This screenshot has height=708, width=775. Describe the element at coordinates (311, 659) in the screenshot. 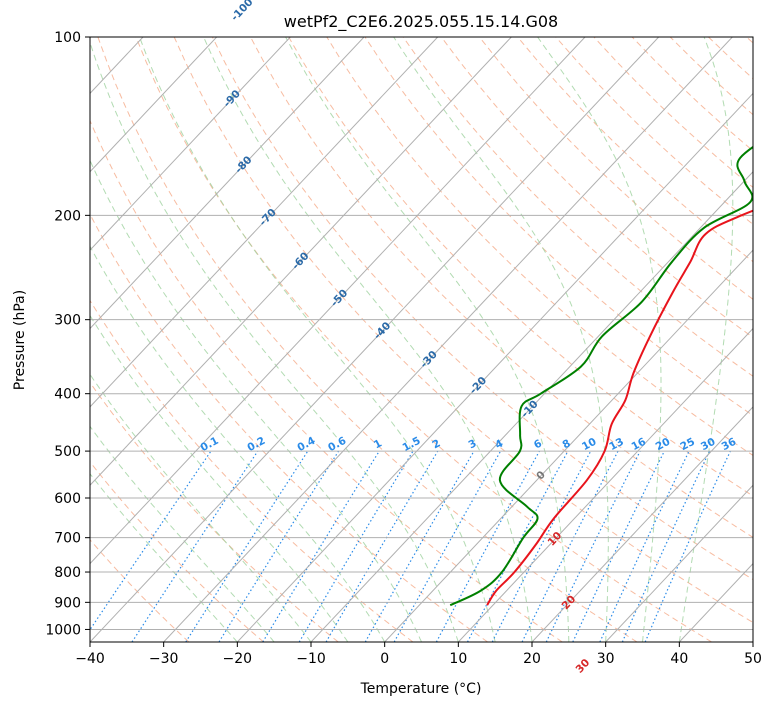

I see `x-tick-label: −10` at that location.